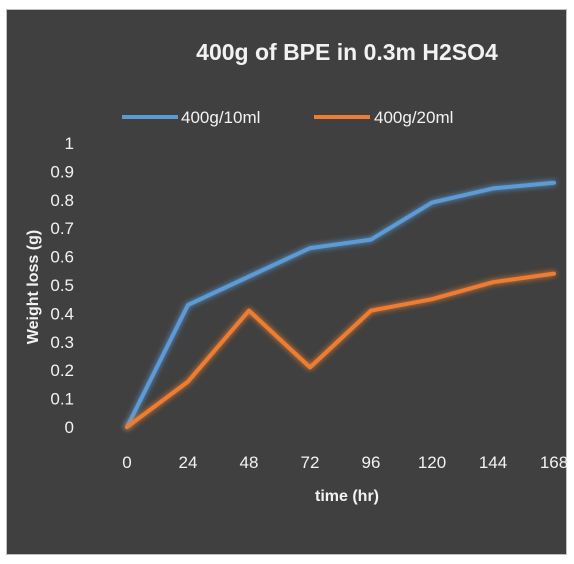  I want to click on y-tick-label: 0.6, so click(62, 257).